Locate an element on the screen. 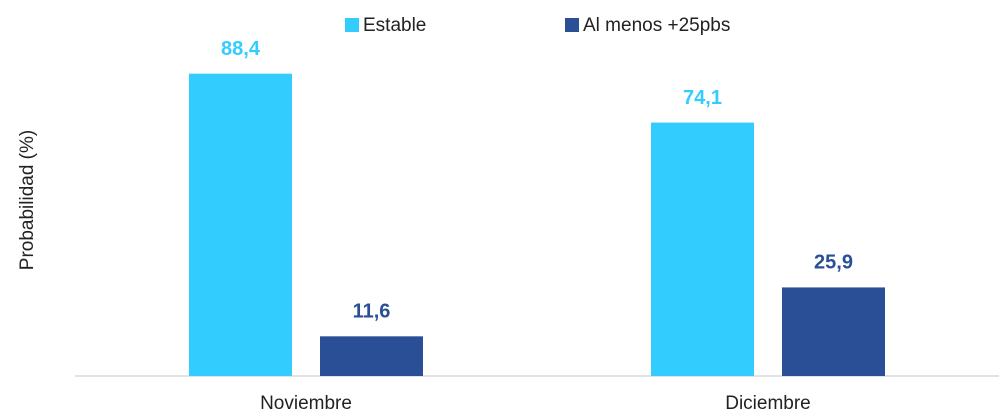 This screenshot has height=418, width=999. x-tick-label: Diciembre is located at coordinates (768, 403).